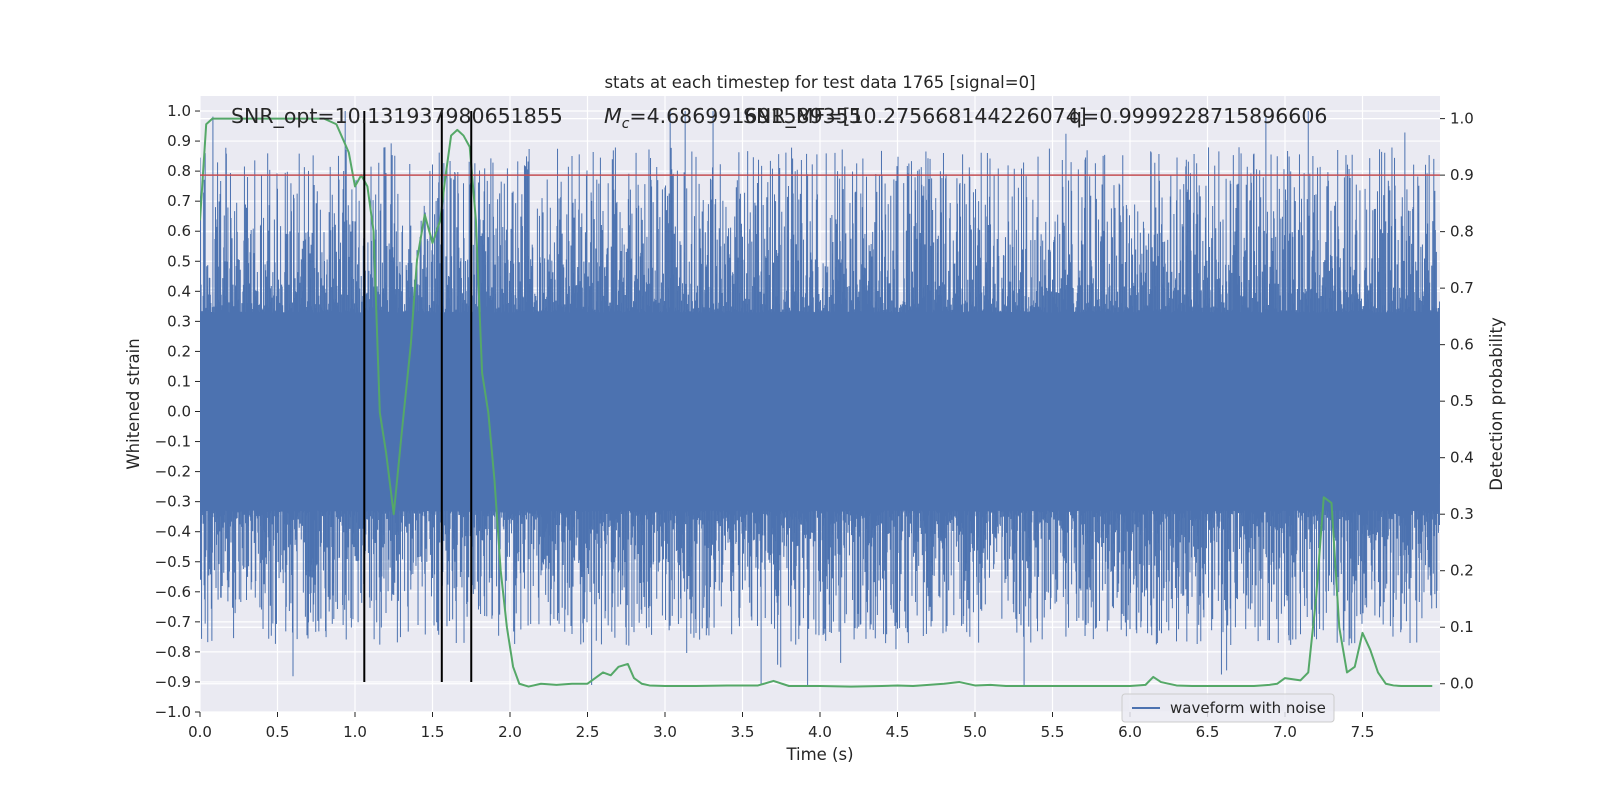 The image size is (1600, 800). I want to click on y-right-tick-label-10: 1.0, so click(1462, 119).